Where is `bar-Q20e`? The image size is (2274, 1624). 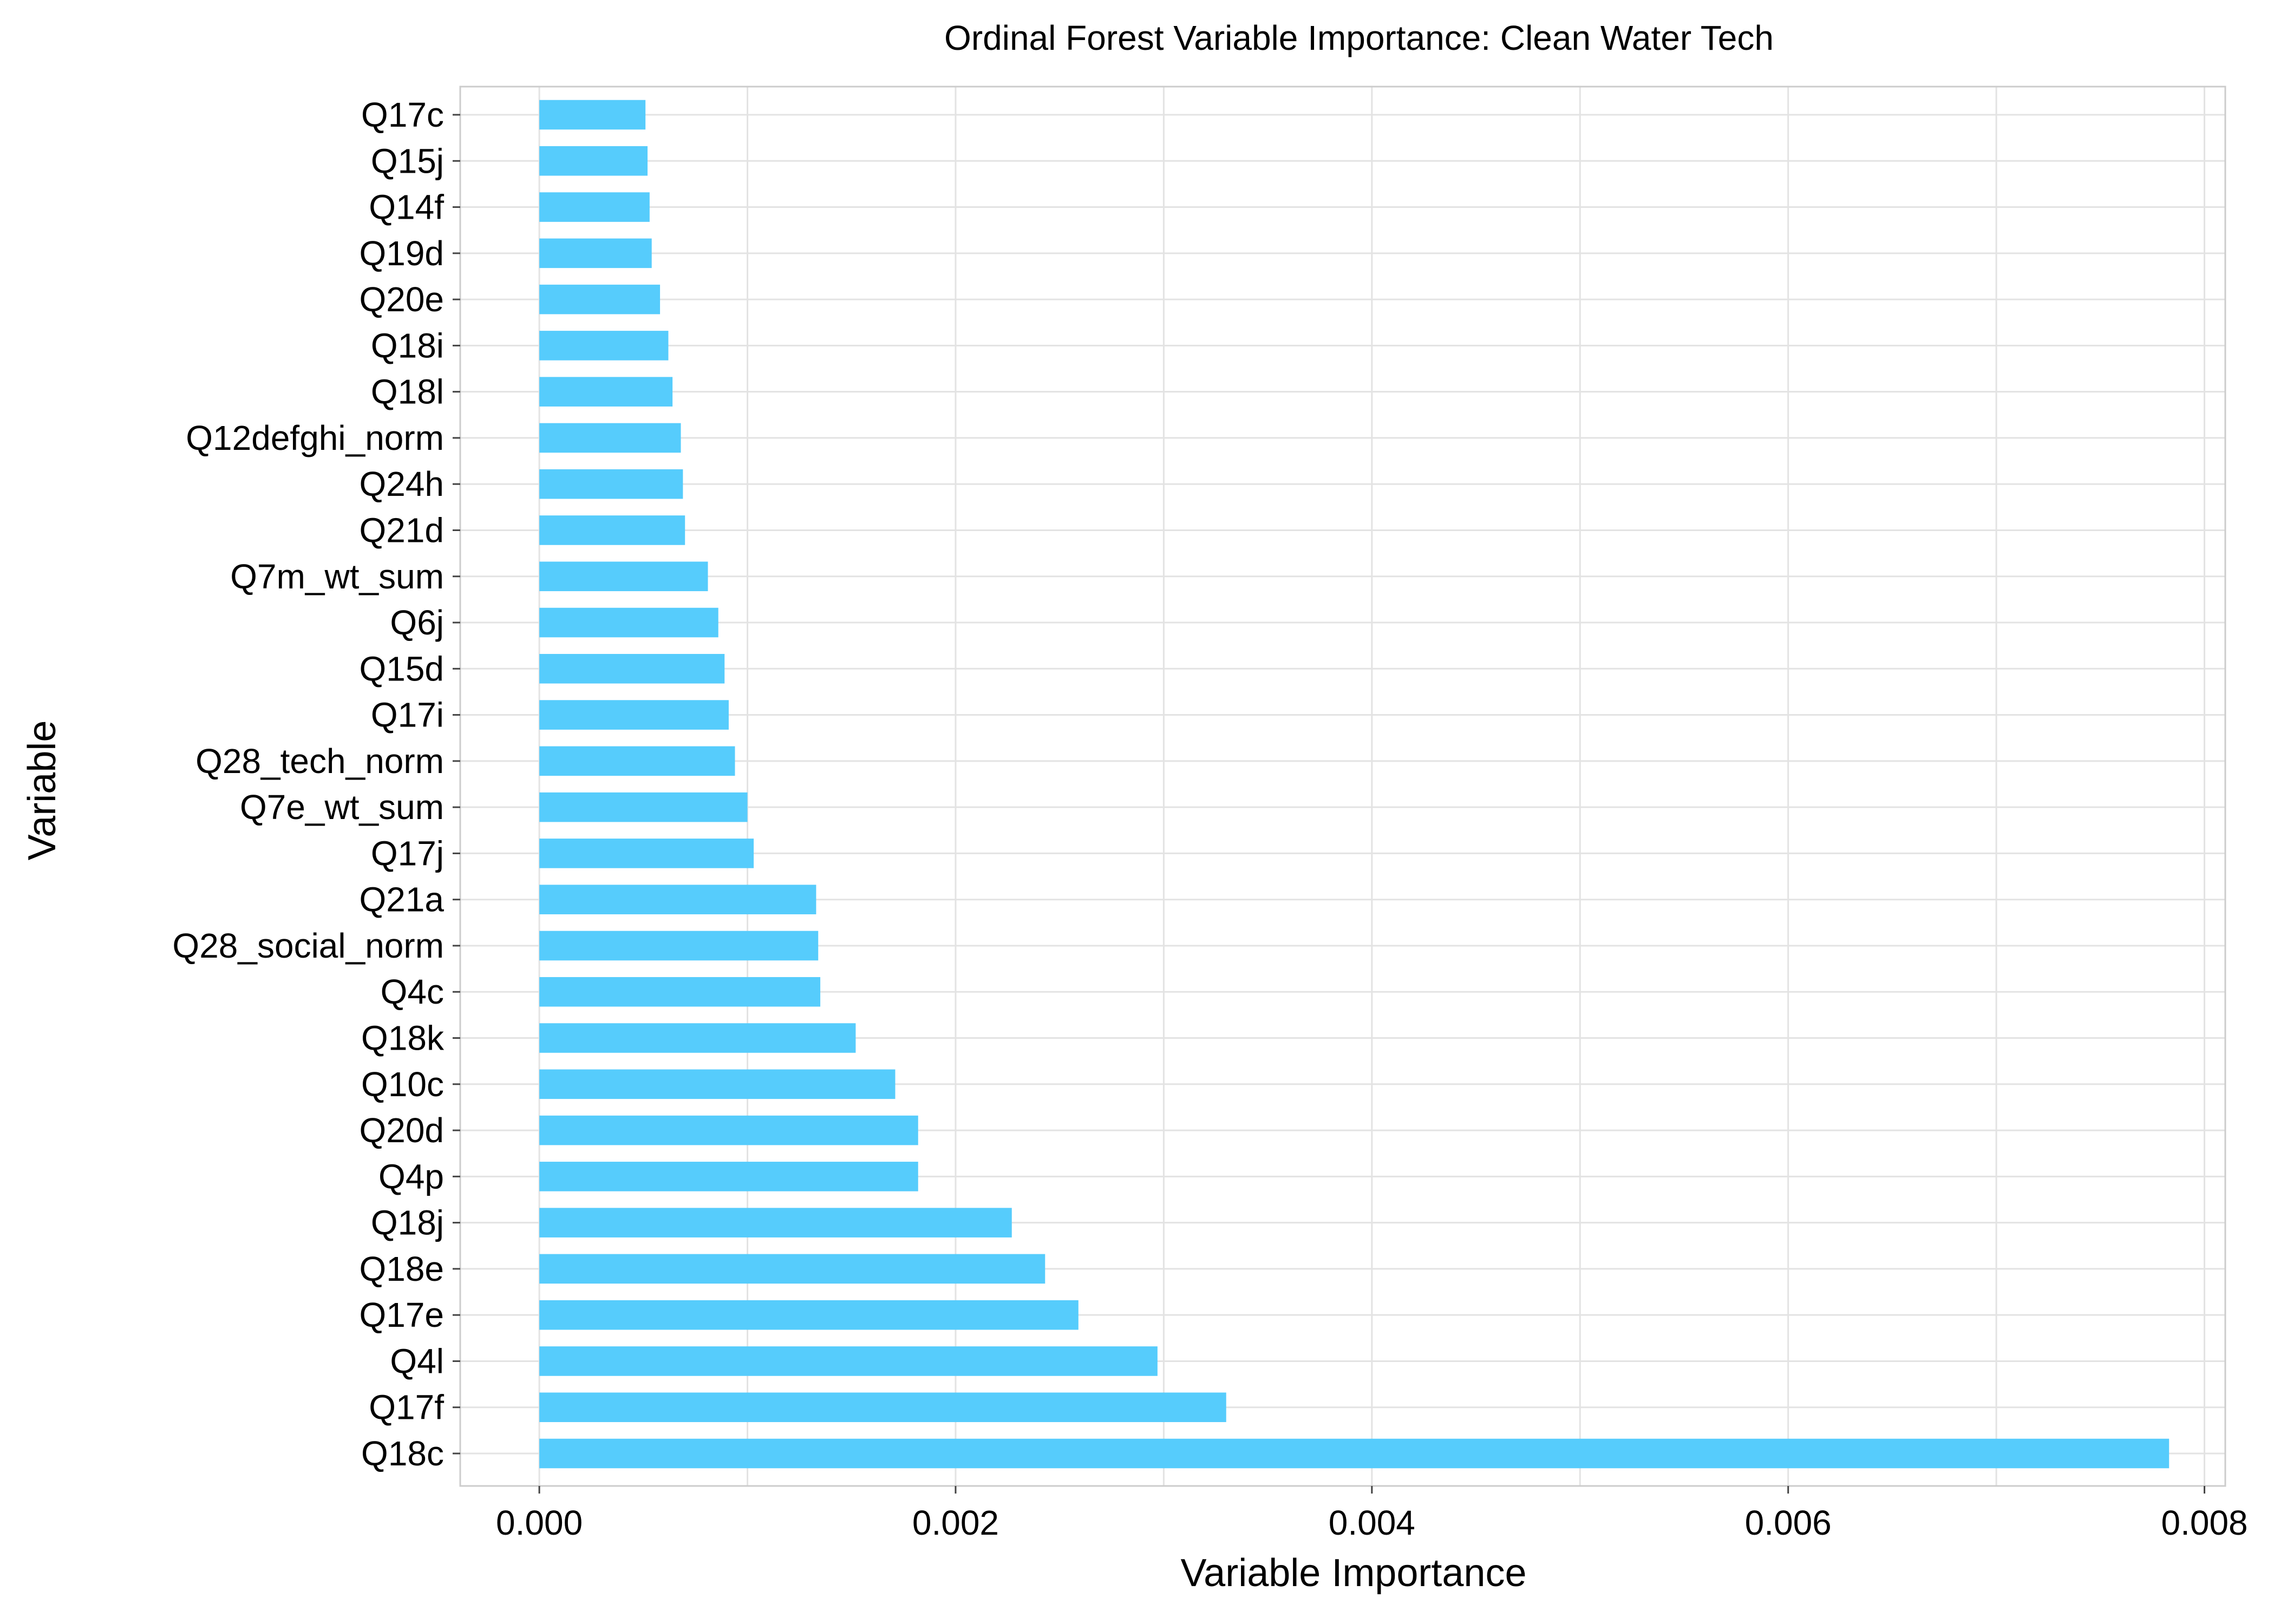
bar-Q20e is located at coordinates (600, 299).